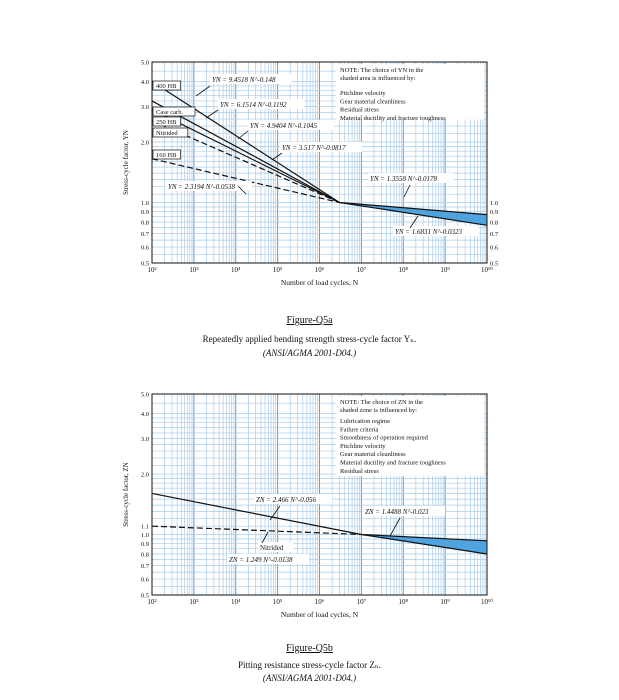 This screenshot has width=619, height=700. What do you see at coordinates (378, 78) in the screenshot?
I see `note-title: shaded area is influenced by:` at bounding box center [378, 78].